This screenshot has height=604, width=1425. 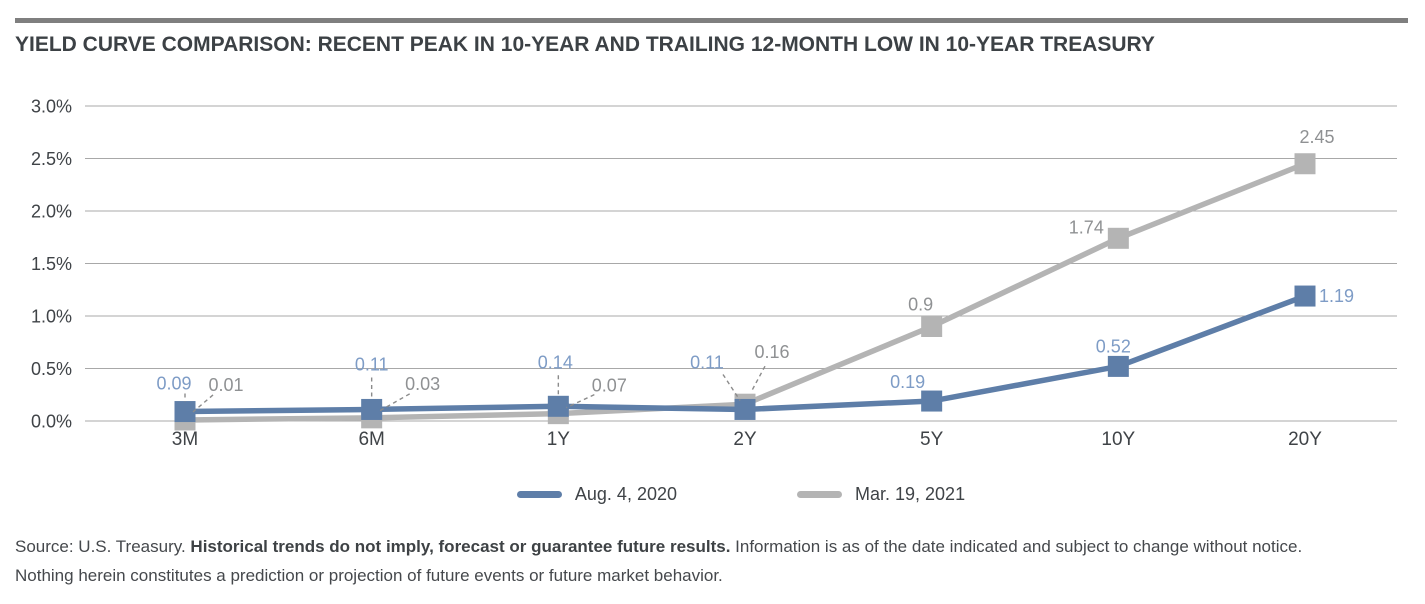 I want to click on x-tick-label: 6M, so click(x=371, y=439).